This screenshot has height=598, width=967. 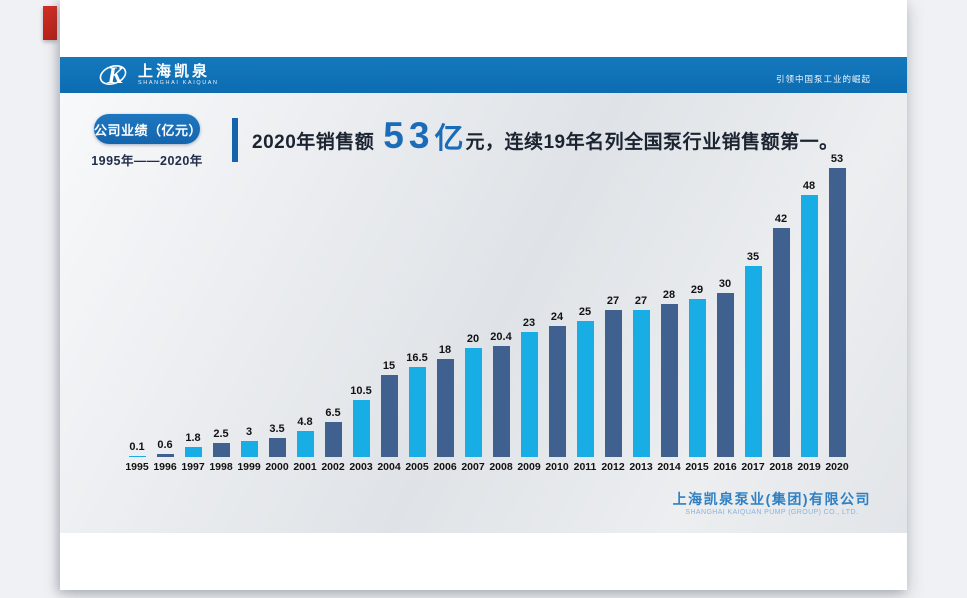 What do you see at coordinates (165, 467) in the screenshot?
I see `bar-year-label: 1996` at bounding box center [165, 467].